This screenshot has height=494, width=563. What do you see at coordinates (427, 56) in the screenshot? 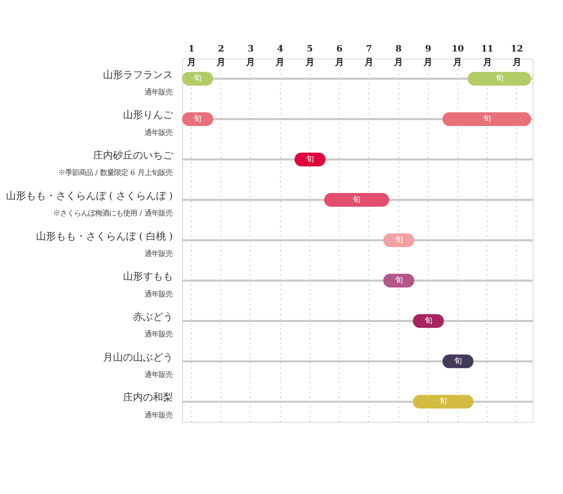
I see `x-tick-label: 9月` at bounding box center [427, 56].